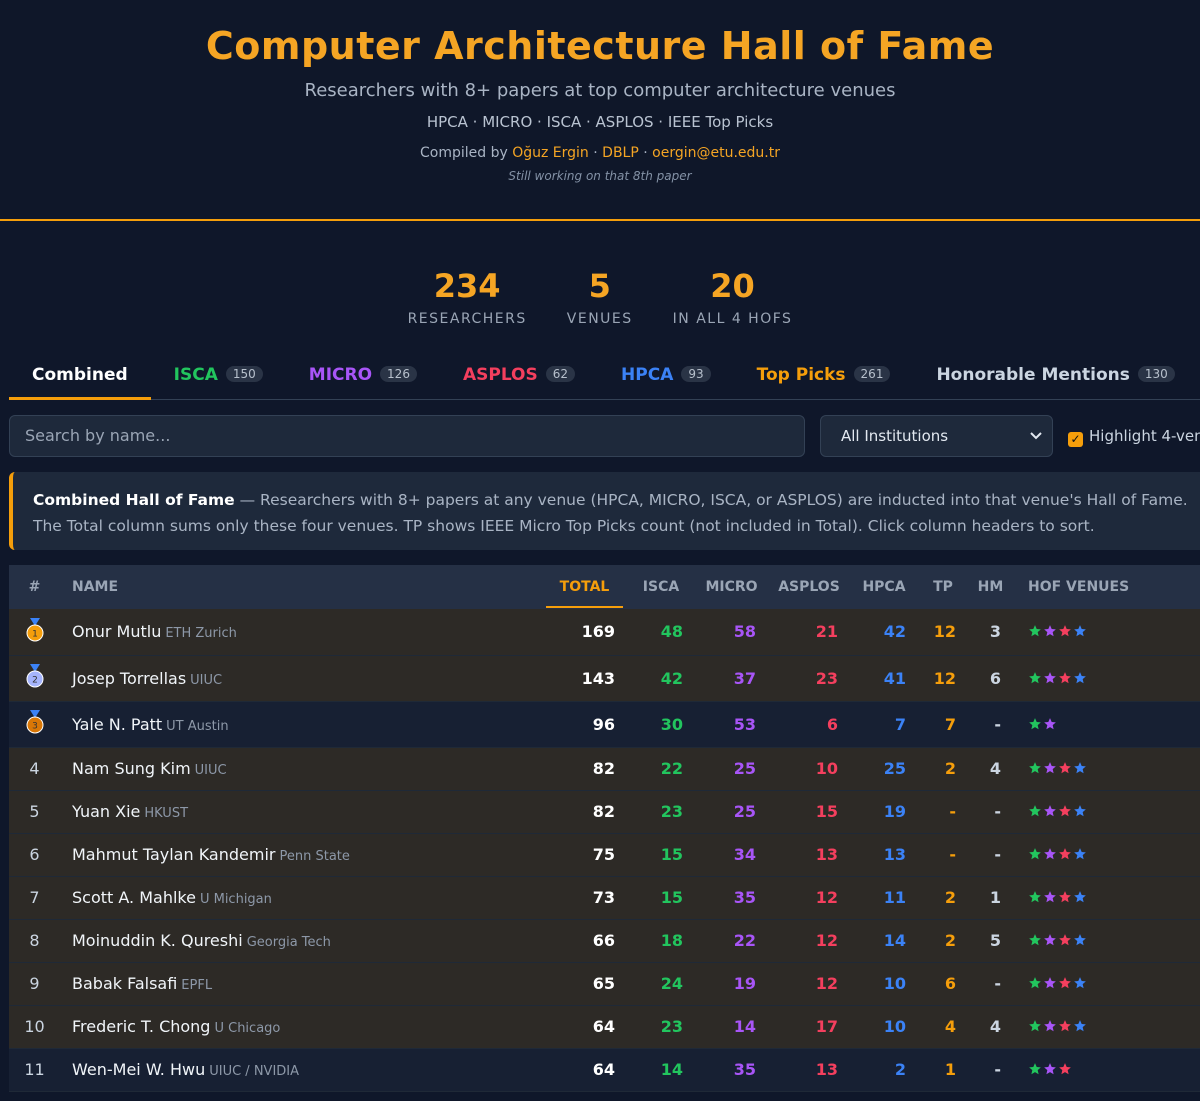  I want to click on highlight-label: Highlight 4-venu, so click(1144, 436).